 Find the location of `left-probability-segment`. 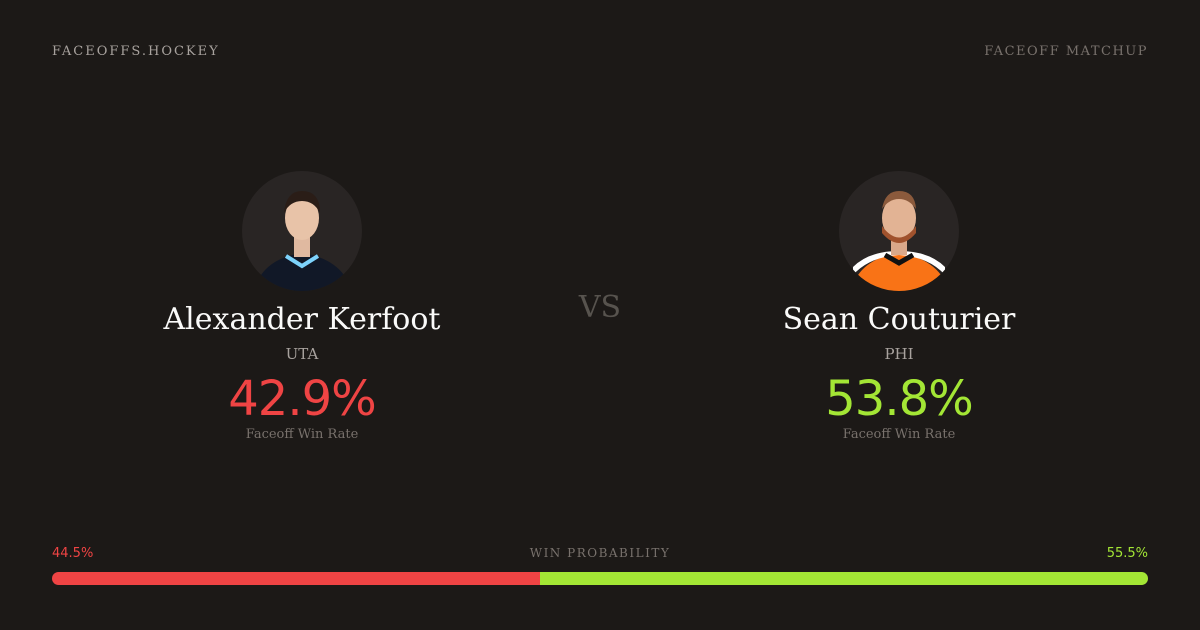

left-probability-segment is located at coordinates (296, 578).